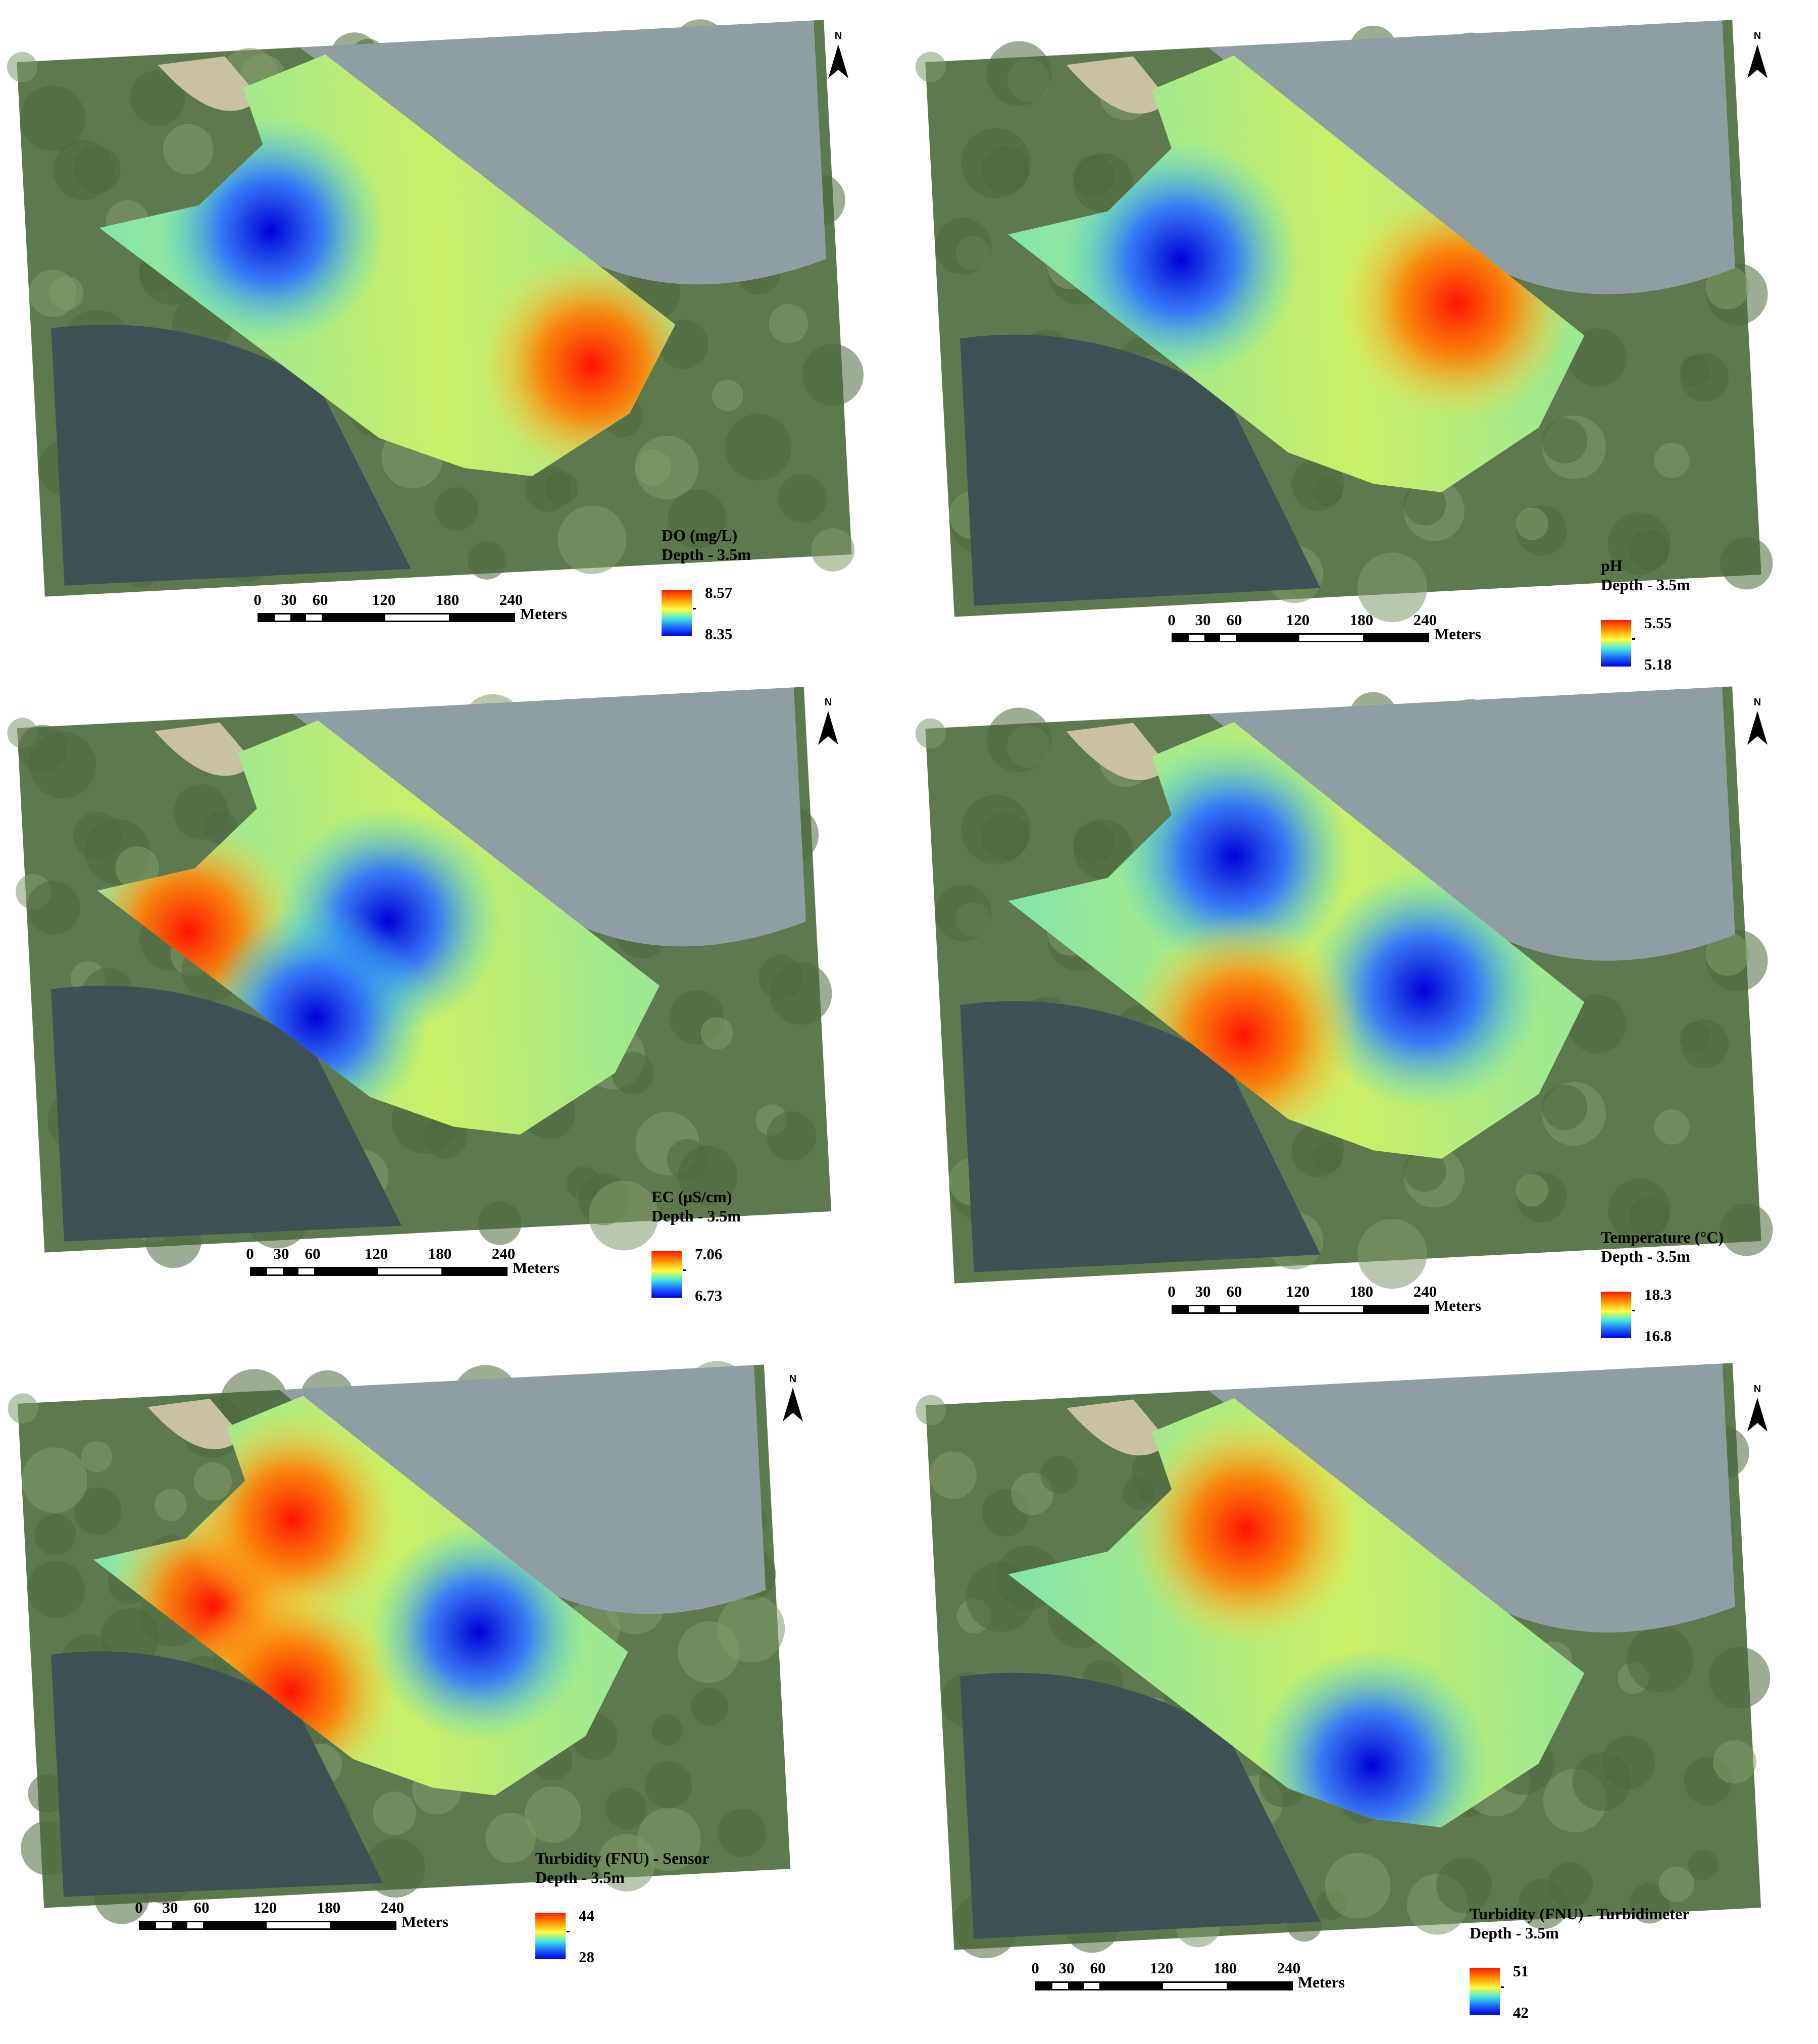 The width and height of the screenshot is (1818, 2044). I want to click on map-turbidity-turbidimeter, so click(1343, 1661).